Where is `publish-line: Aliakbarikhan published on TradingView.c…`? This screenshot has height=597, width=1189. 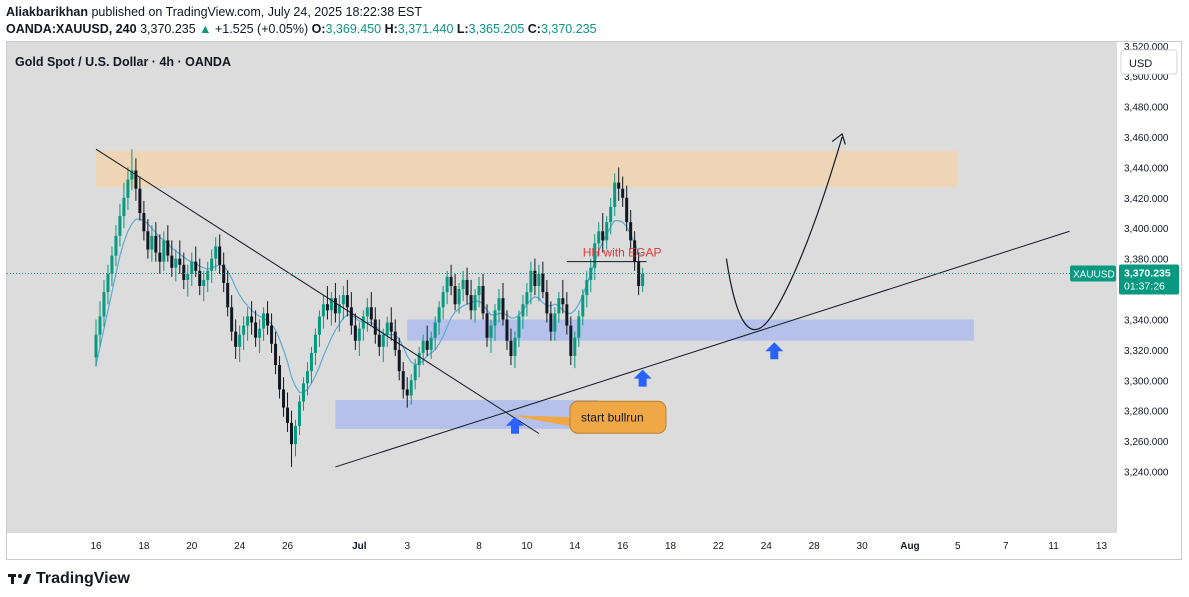 publish-line: Aliakbarikhan published on TradingView.c… is located at coordinates (595, 12).